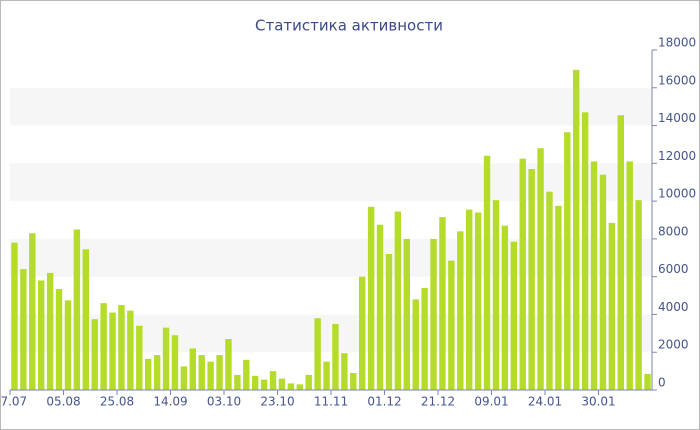 This screenshot has height=430, width=700. I want to click on y-tick-label: 0, so click(662, 383).